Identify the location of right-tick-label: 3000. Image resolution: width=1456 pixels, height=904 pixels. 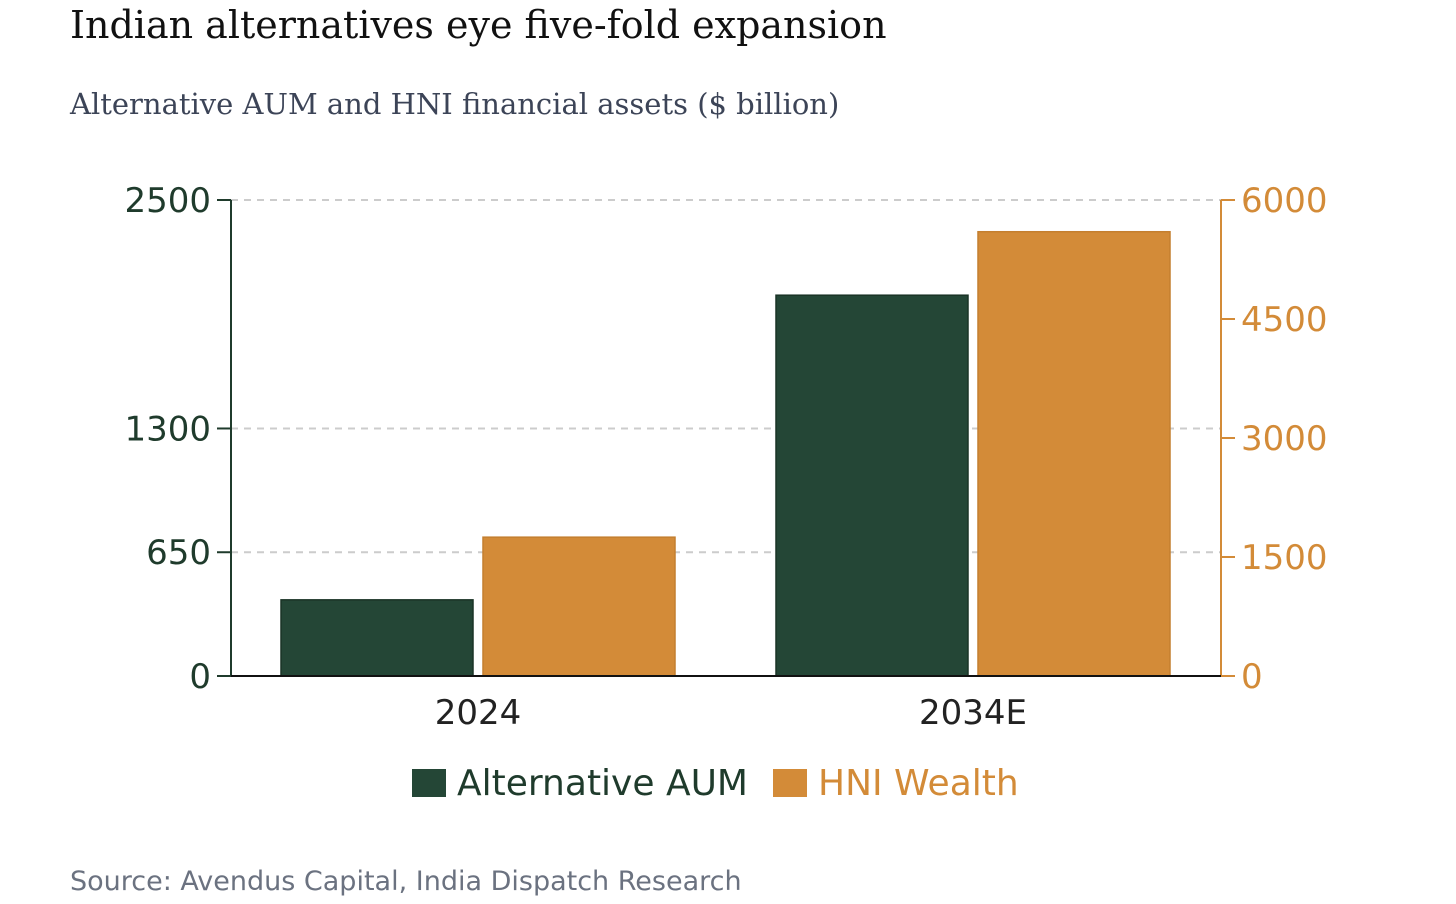
(1284, 439).